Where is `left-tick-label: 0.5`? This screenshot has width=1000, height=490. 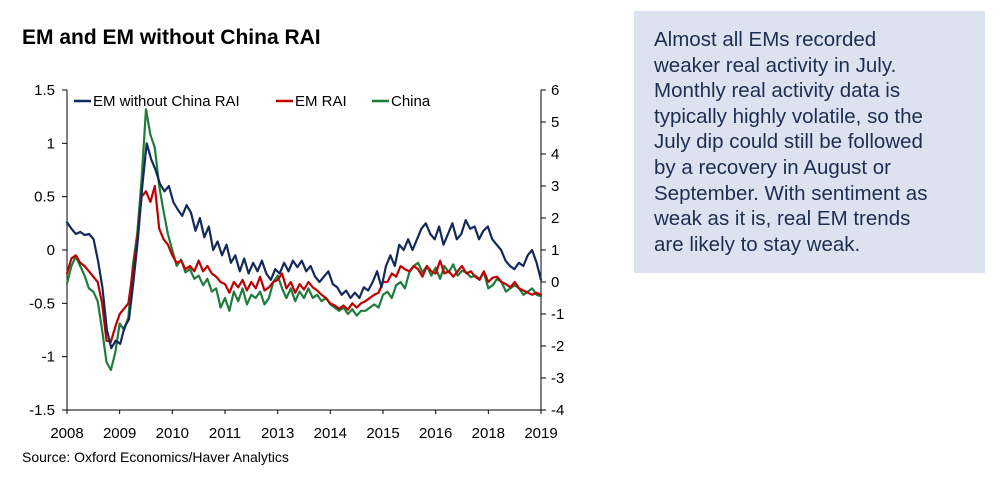 left-tick-label: 0.5 is located at coordinates (44, 197).